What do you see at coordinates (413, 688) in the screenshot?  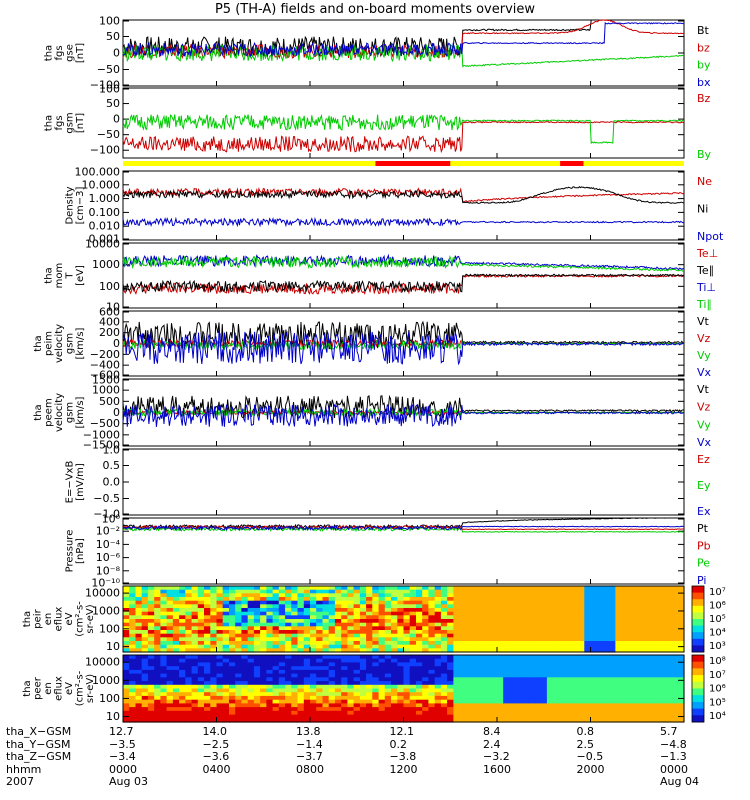 I see `panel-peer-eflux` at bounding box center [413, 688].